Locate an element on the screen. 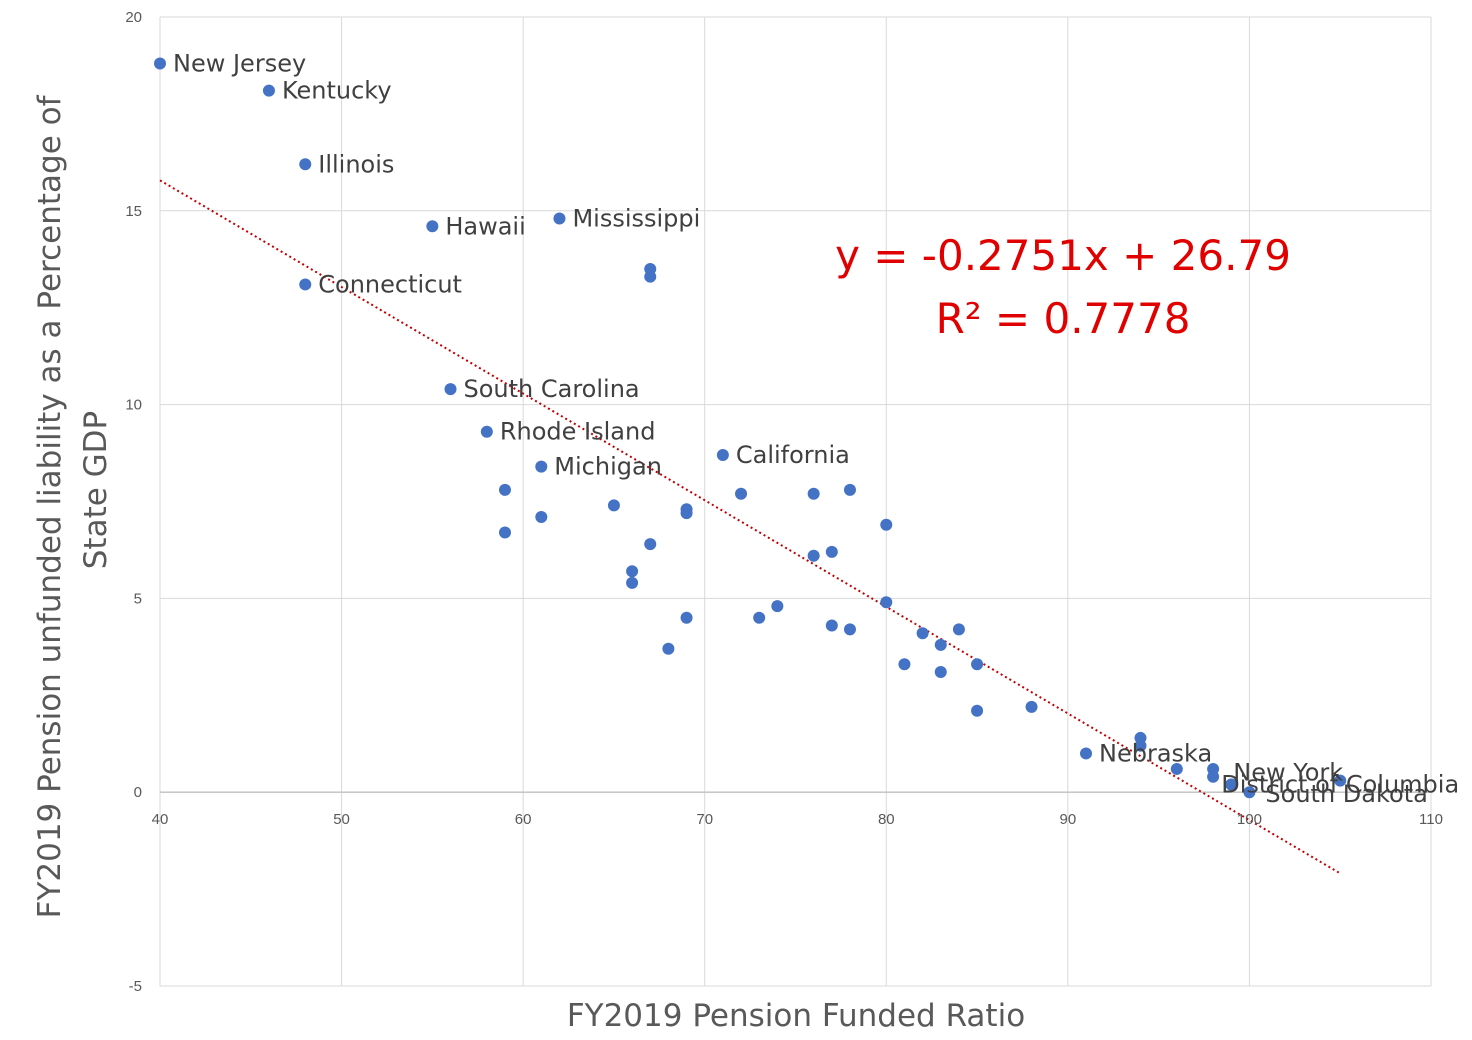 The width and height of the screenshot is (1472, 1040). y-tick-label-15: 15 is located at coordinates (133, 211).